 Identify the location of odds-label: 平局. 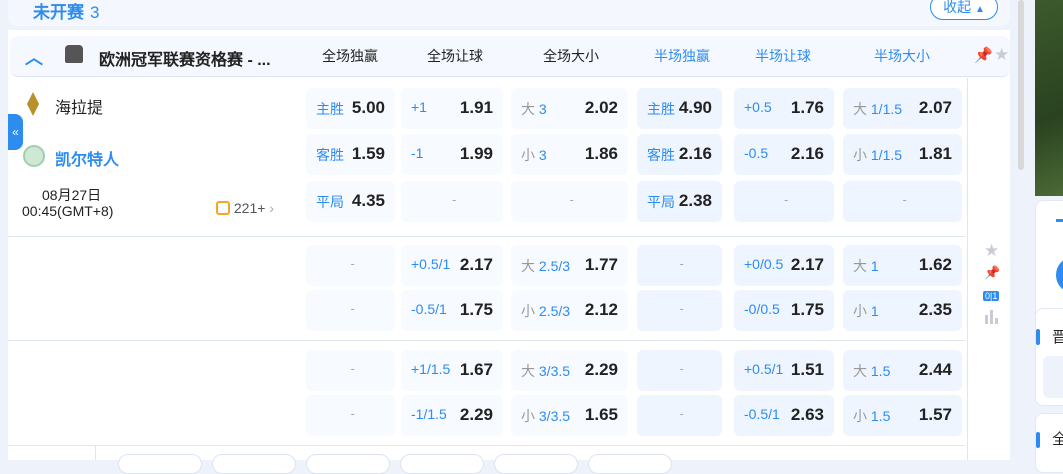
(330, 202).